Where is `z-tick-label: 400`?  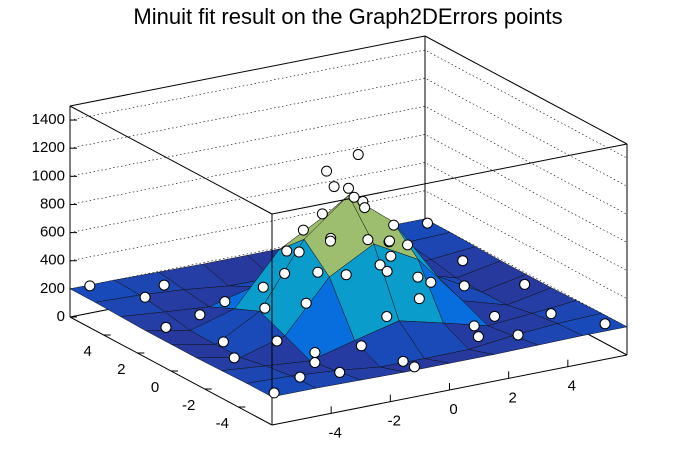
z-tick-label: 400 is located at coordinates (52, 260).